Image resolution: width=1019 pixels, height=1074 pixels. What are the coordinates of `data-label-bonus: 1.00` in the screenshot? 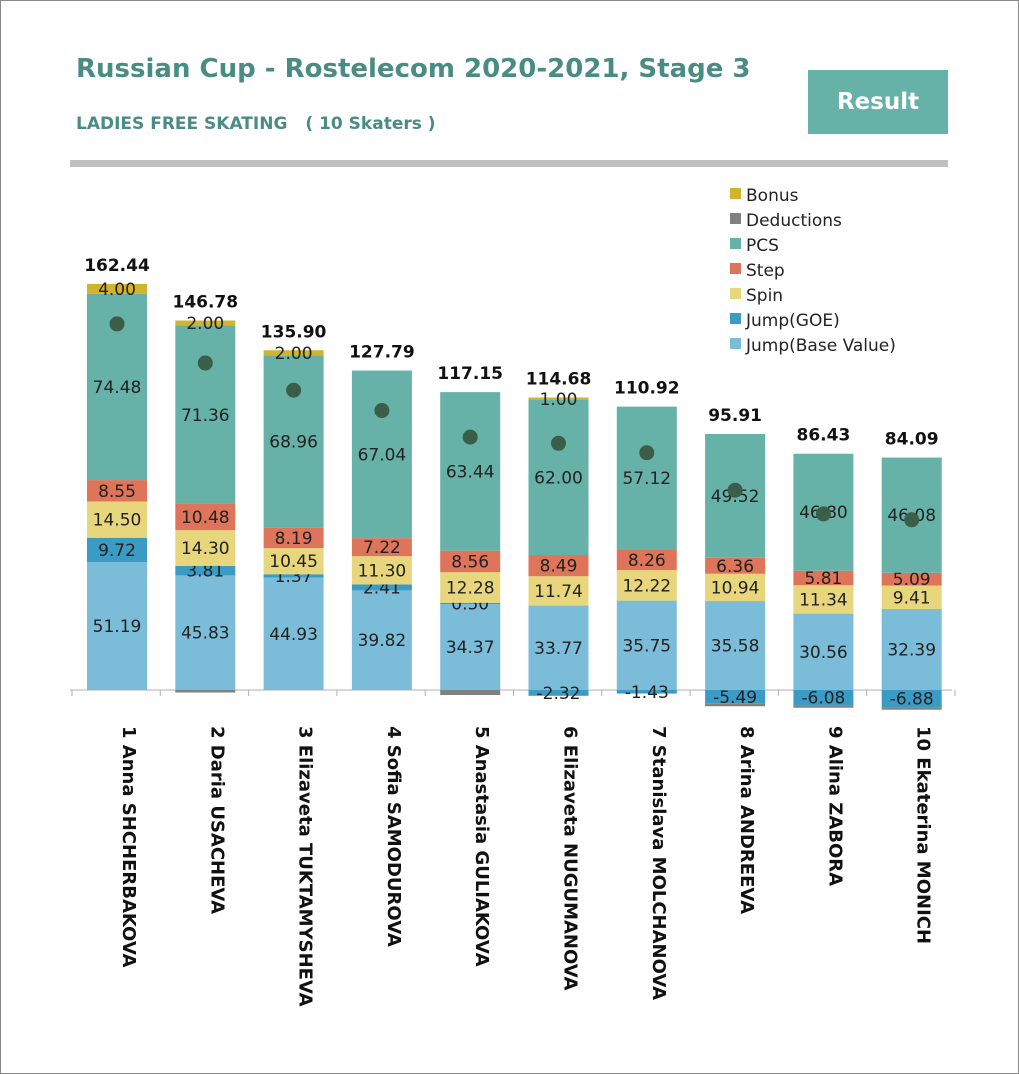 It's located at (559, 400).